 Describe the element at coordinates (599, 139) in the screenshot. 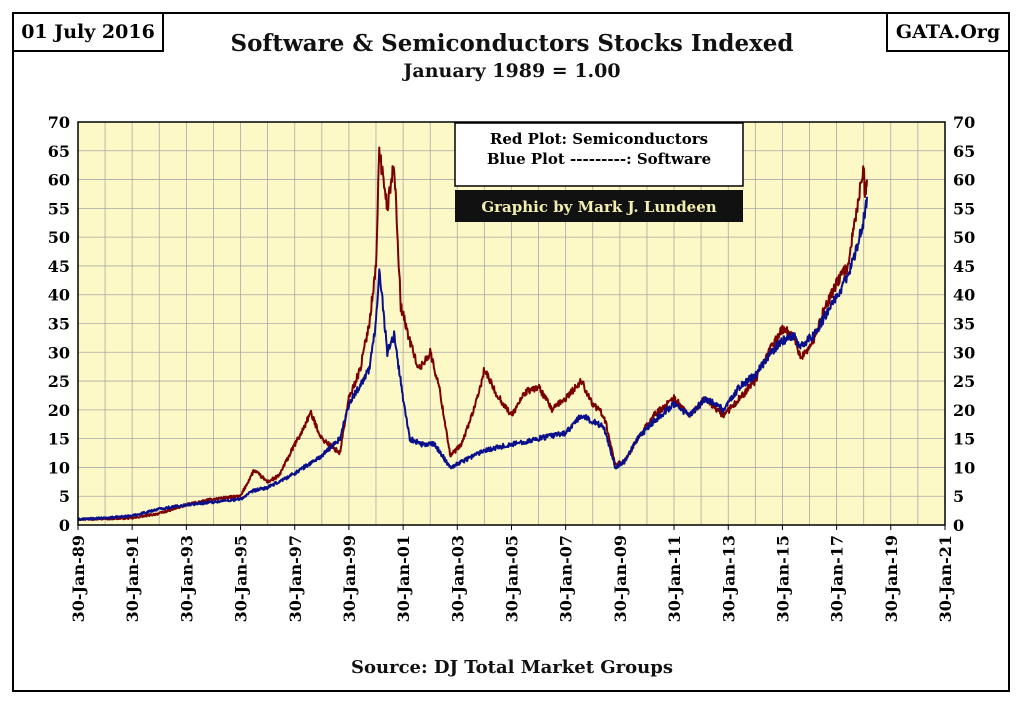

I see `legend-semiconductors: Red Plot: Semiconductors` at that location.